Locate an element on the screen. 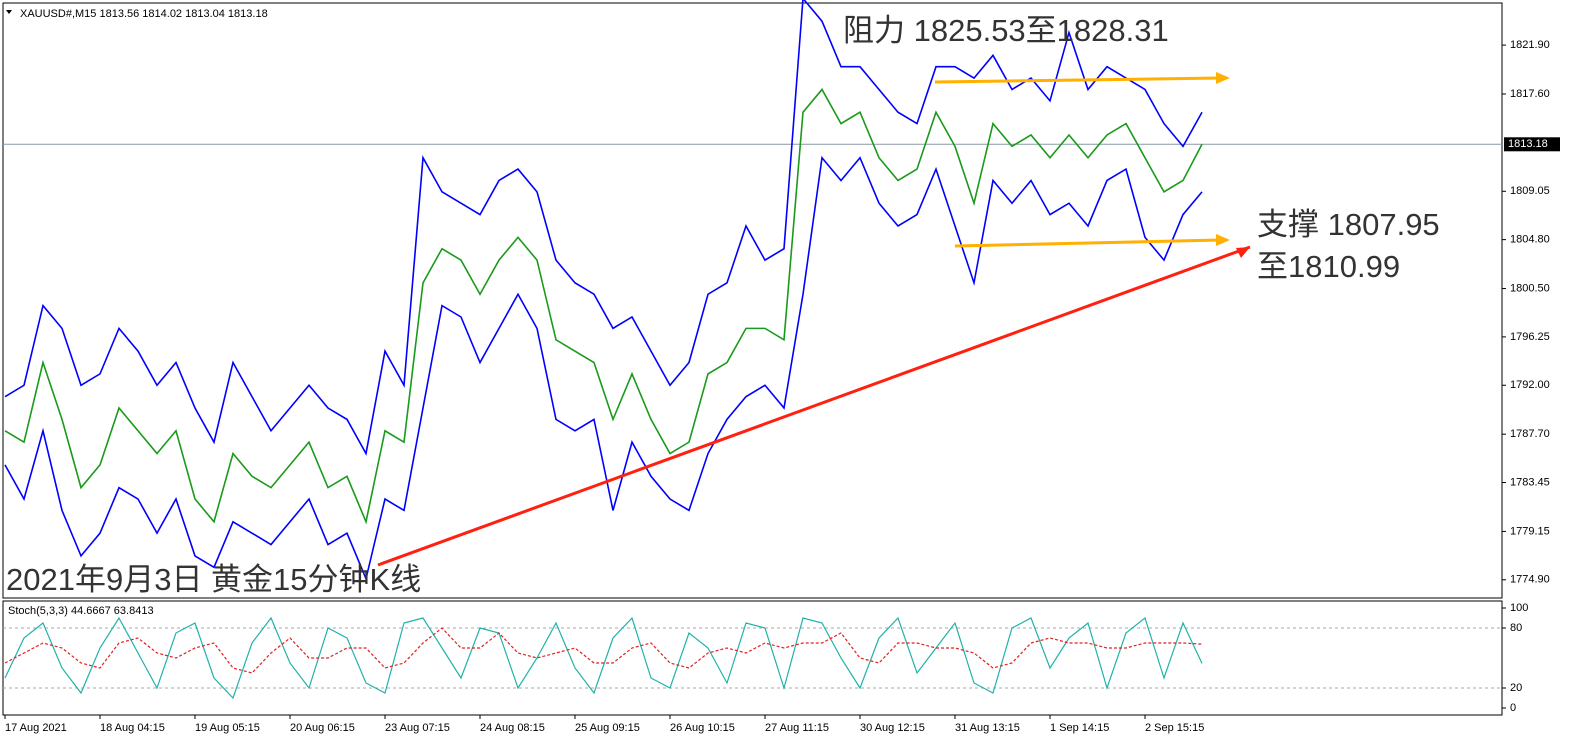  y-tick-label: 1809.05 is located at coordinates (1530, 191).